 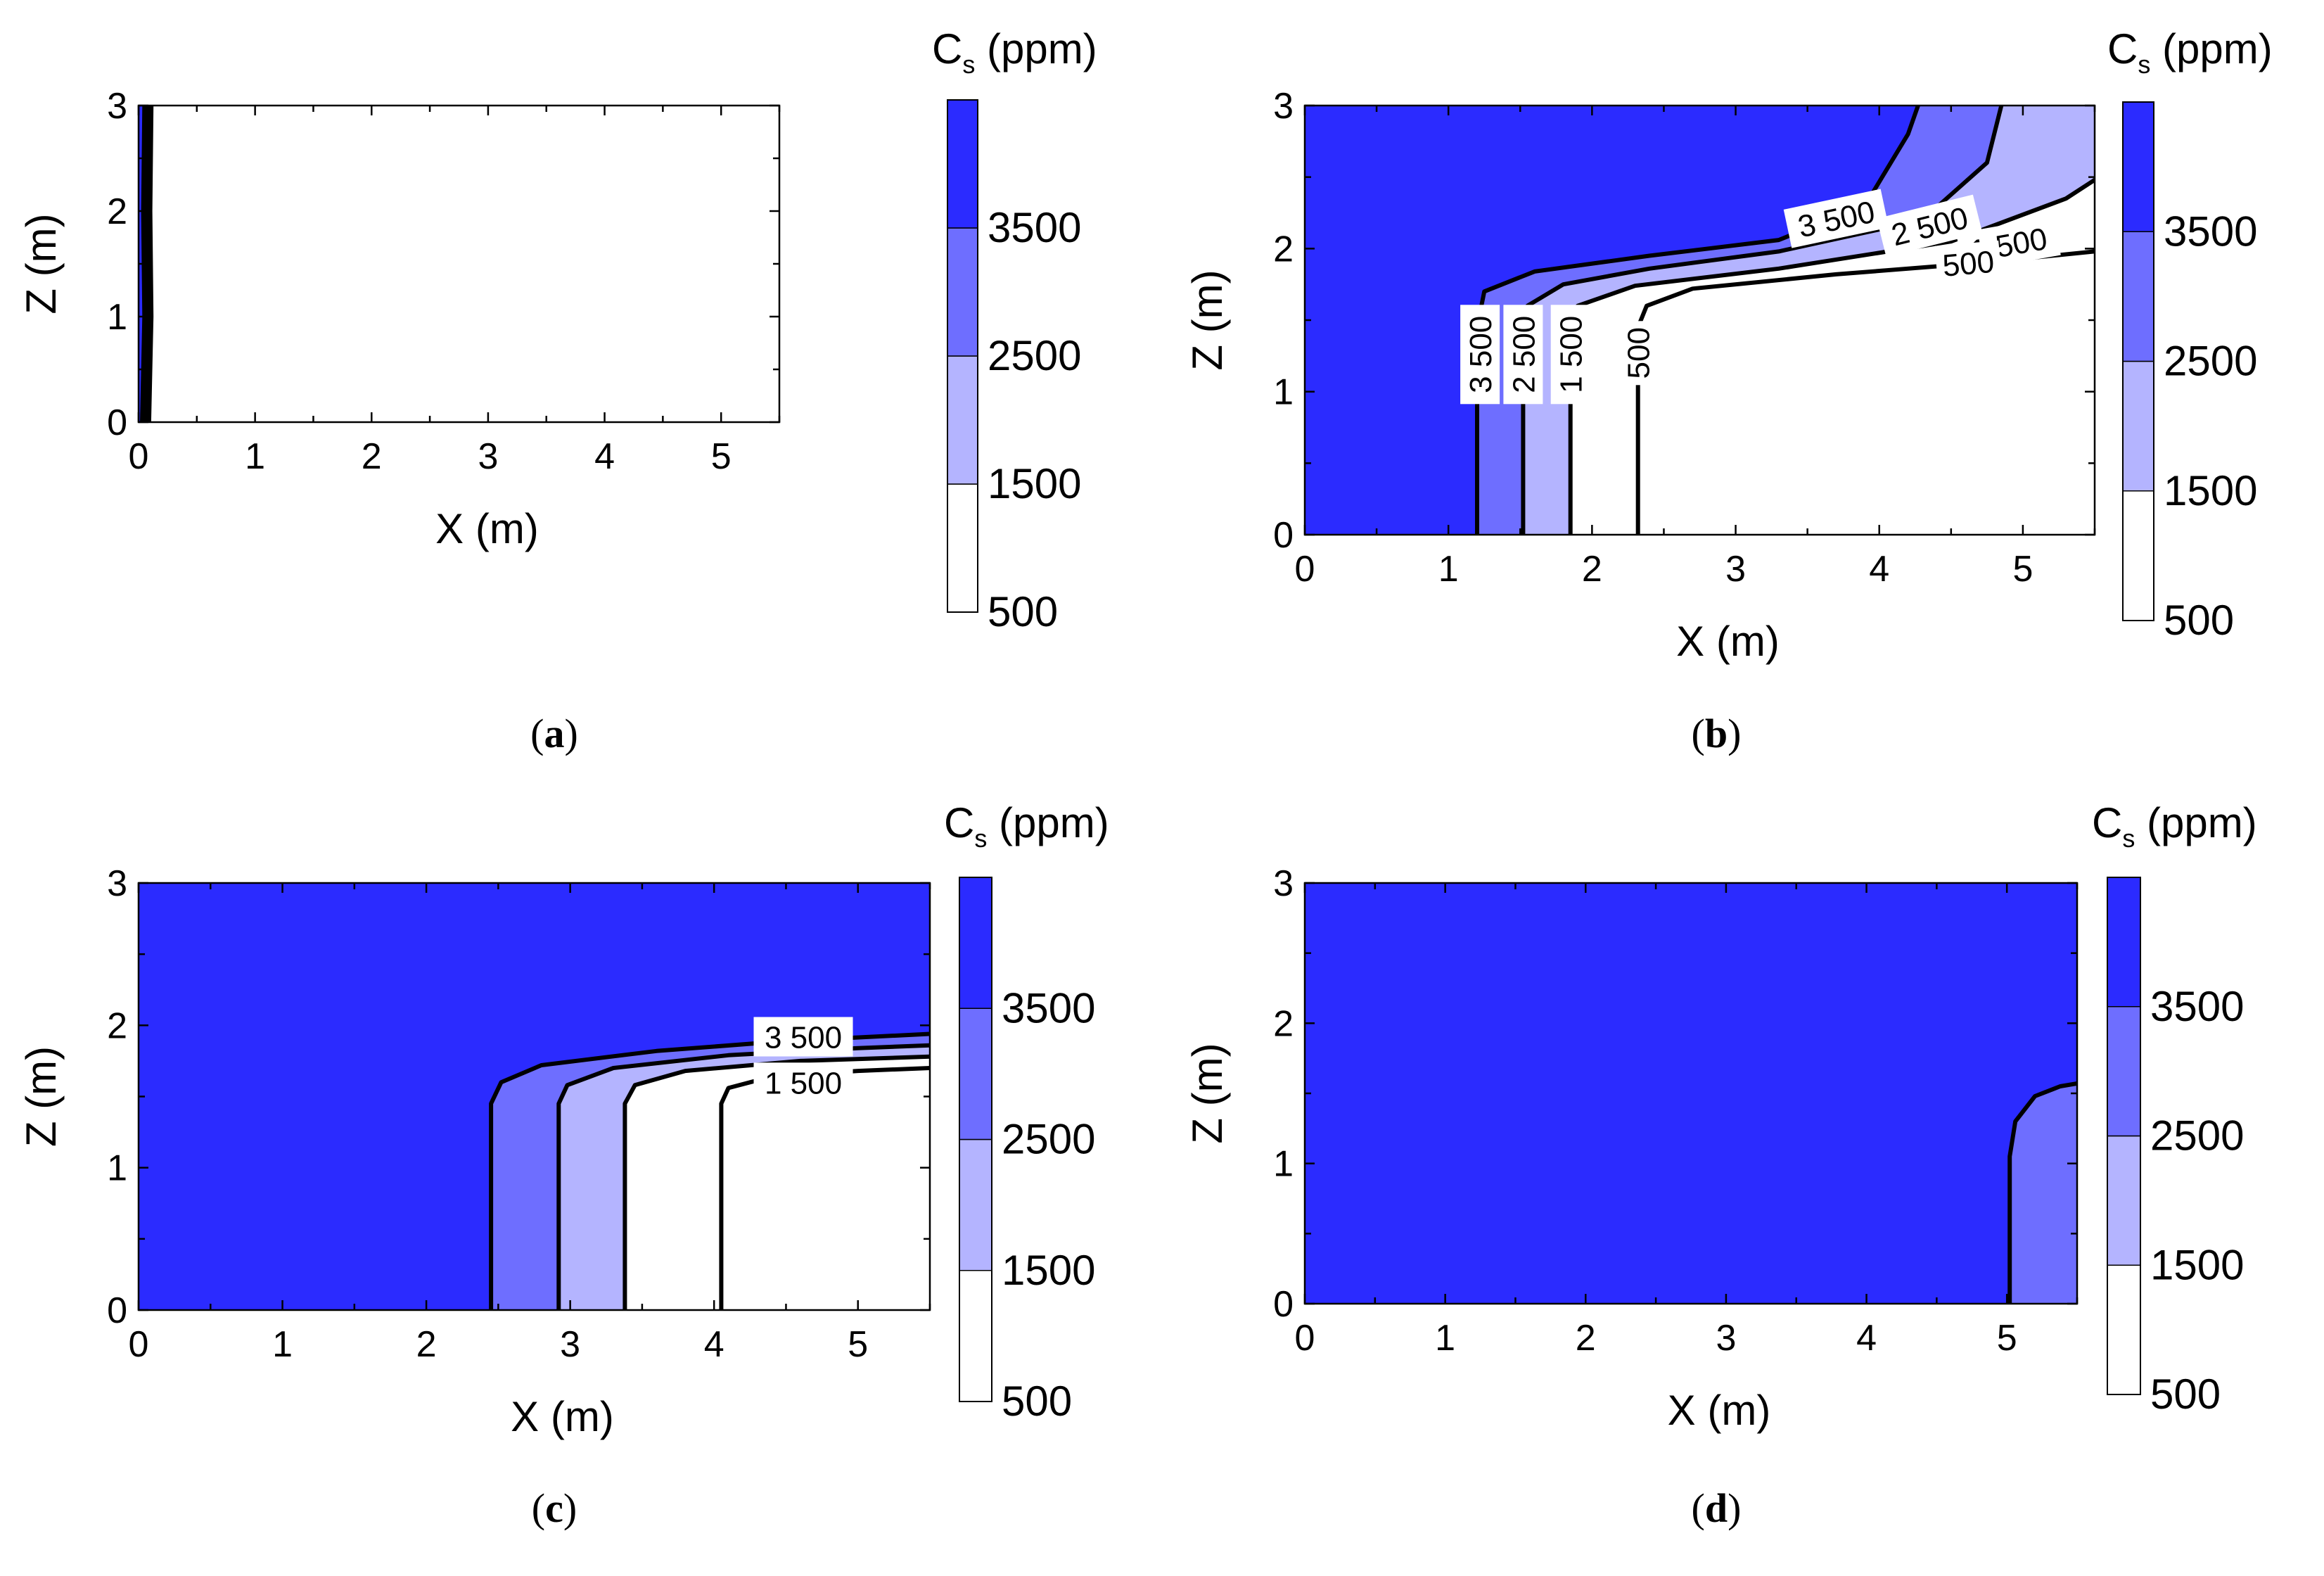 I want to click on panel-caption: (b), so click(x=1717, y=734).